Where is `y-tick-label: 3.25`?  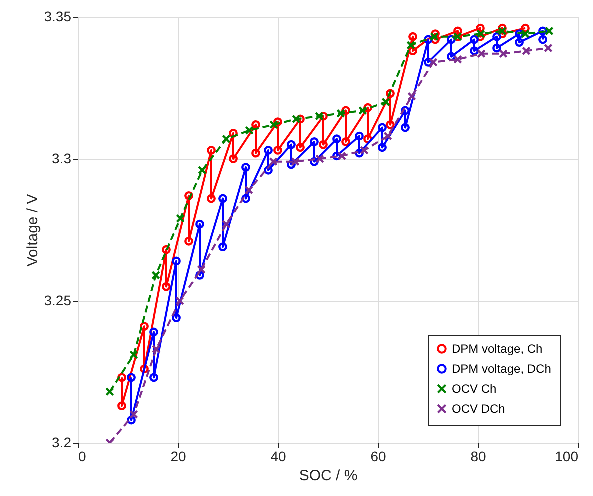
y-tick-label: 3.25 is located at coordinates (58, 300).